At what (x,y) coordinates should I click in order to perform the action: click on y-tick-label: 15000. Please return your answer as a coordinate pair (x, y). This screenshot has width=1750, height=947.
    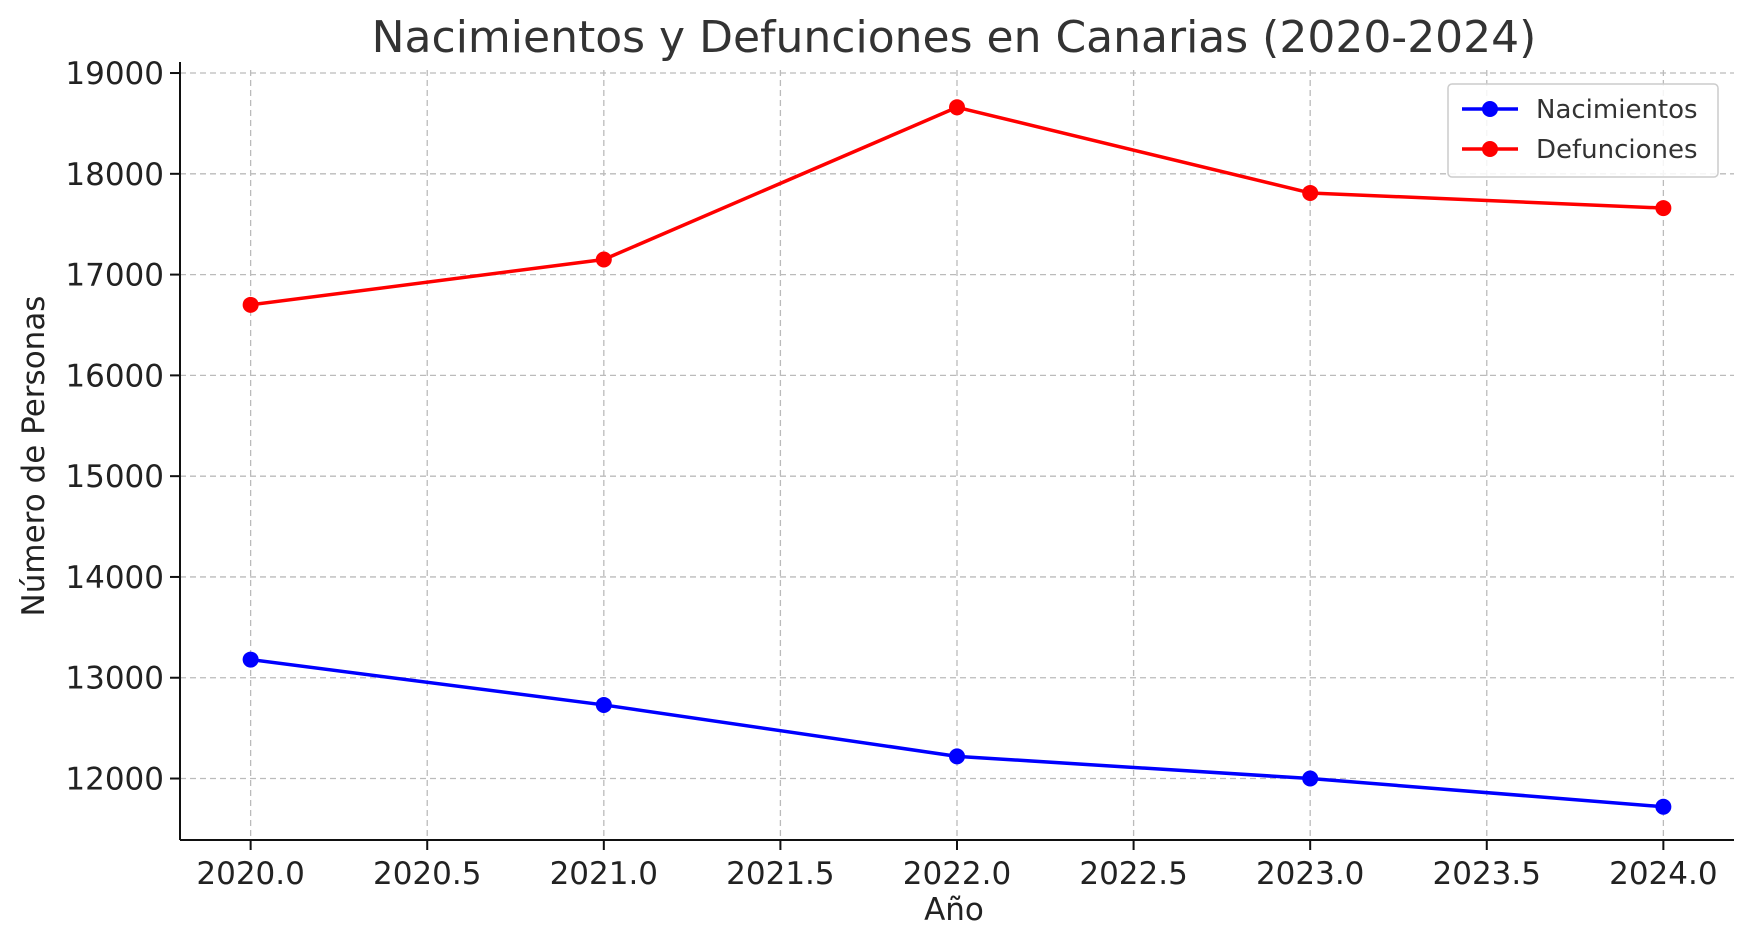
    Looking at the image, I should click on (114, 477).